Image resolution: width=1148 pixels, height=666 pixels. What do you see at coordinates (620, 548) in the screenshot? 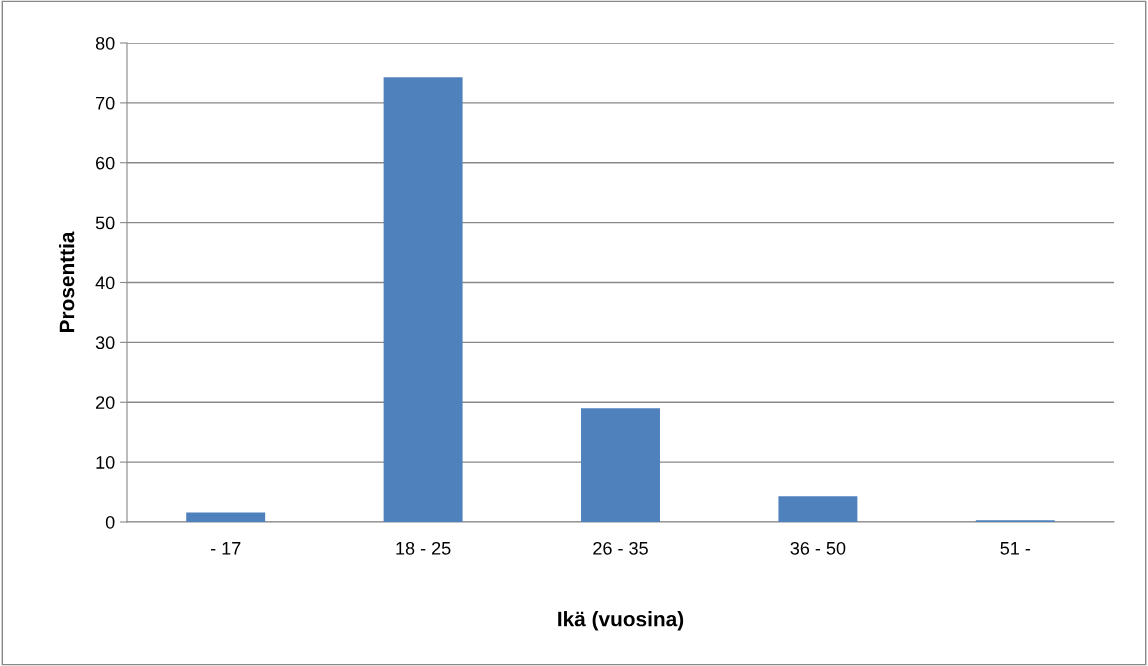
I see `x-tick-label: 26 - 35` at bounding box center [620, 548].